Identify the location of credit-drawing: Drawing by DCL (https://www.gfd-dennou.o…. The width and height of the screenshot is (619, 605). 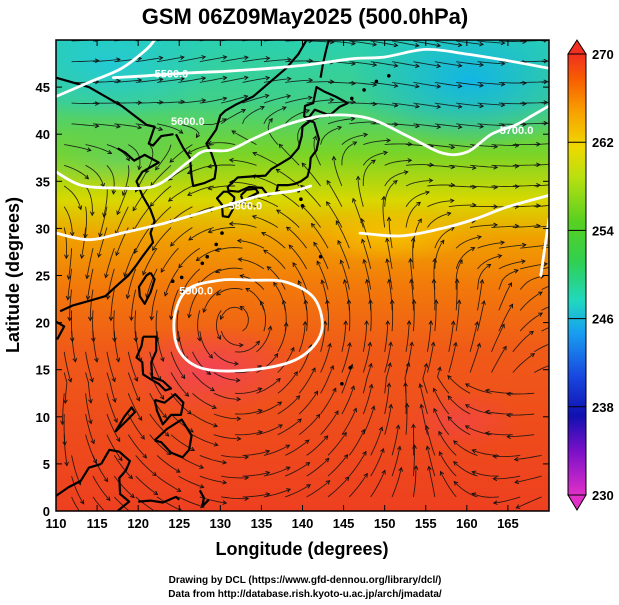
(305, 580).